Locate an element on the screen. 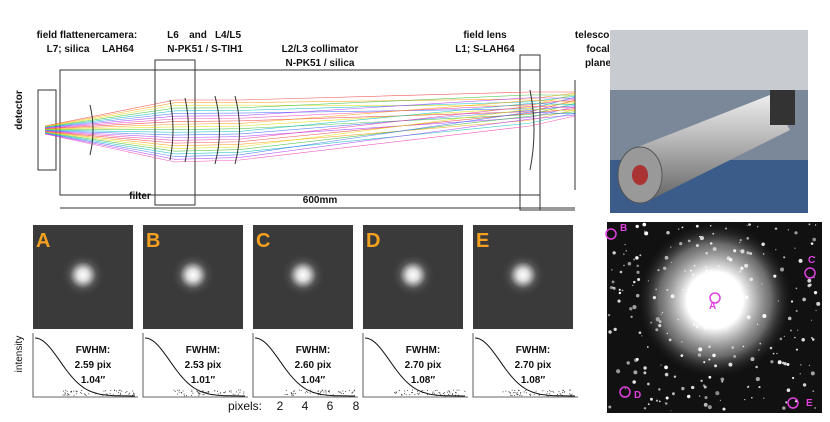  label: L7; silica is located at coordinates (68, 49).